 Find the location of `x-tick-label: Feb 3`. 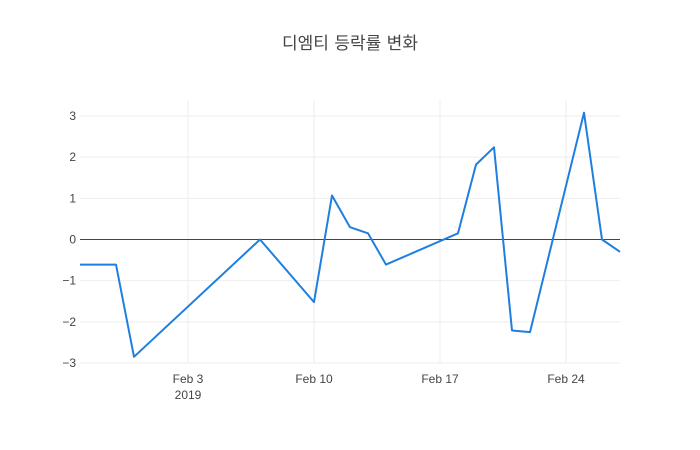

x-tick-label: Feb 3 is located at coordinates (188, 379).